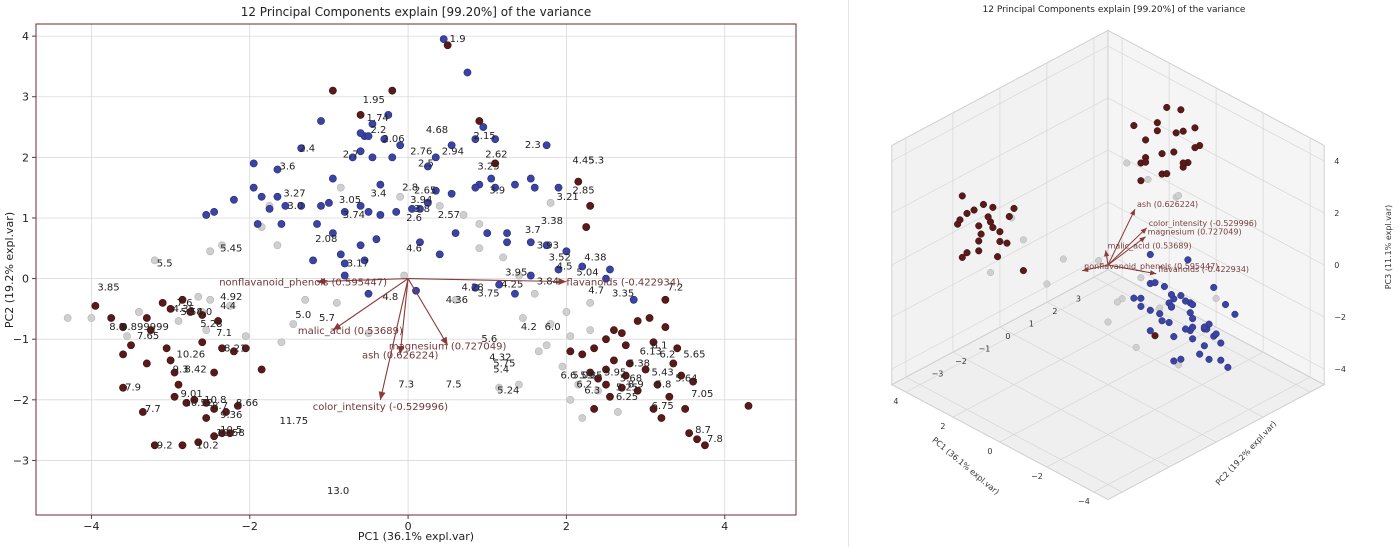  I want to click on loading-label-3d: ash (0.626224), so click(1167, 204).